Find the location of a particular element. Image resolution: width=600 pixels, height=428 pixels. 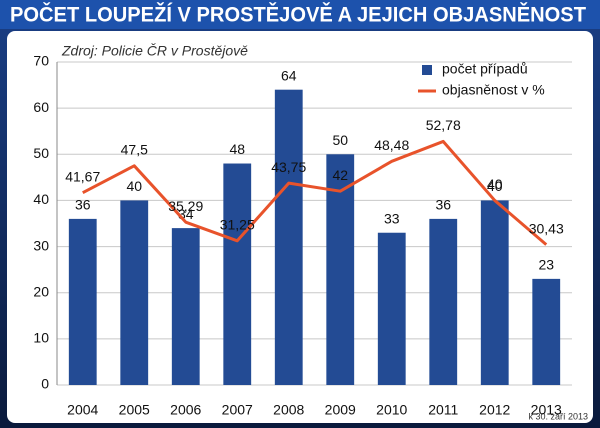

x-tick-label: 2004 is located at coordinates (82, 410).